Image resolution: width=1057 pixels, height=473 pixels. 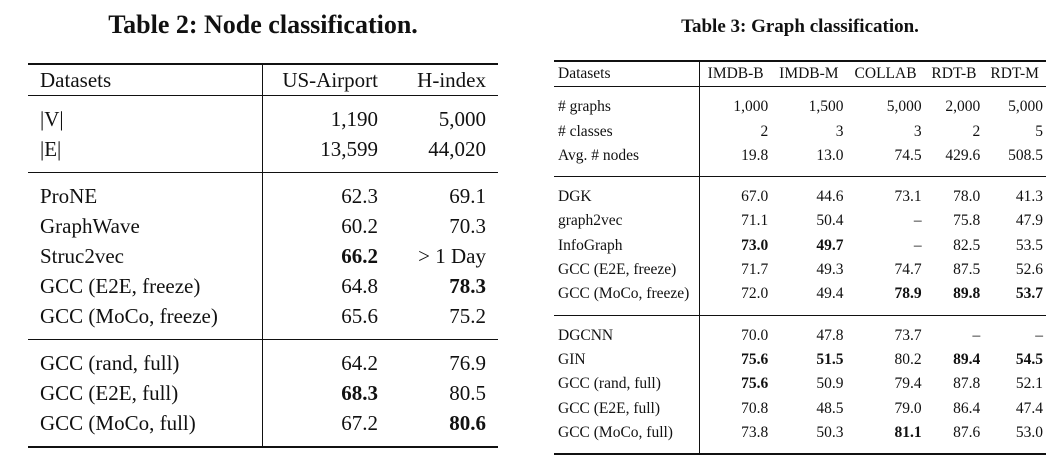 What do you see at coordinates (954, 221) in the screenshot?
I see `cell-value: 75.8` at bounding box center [954, 221].